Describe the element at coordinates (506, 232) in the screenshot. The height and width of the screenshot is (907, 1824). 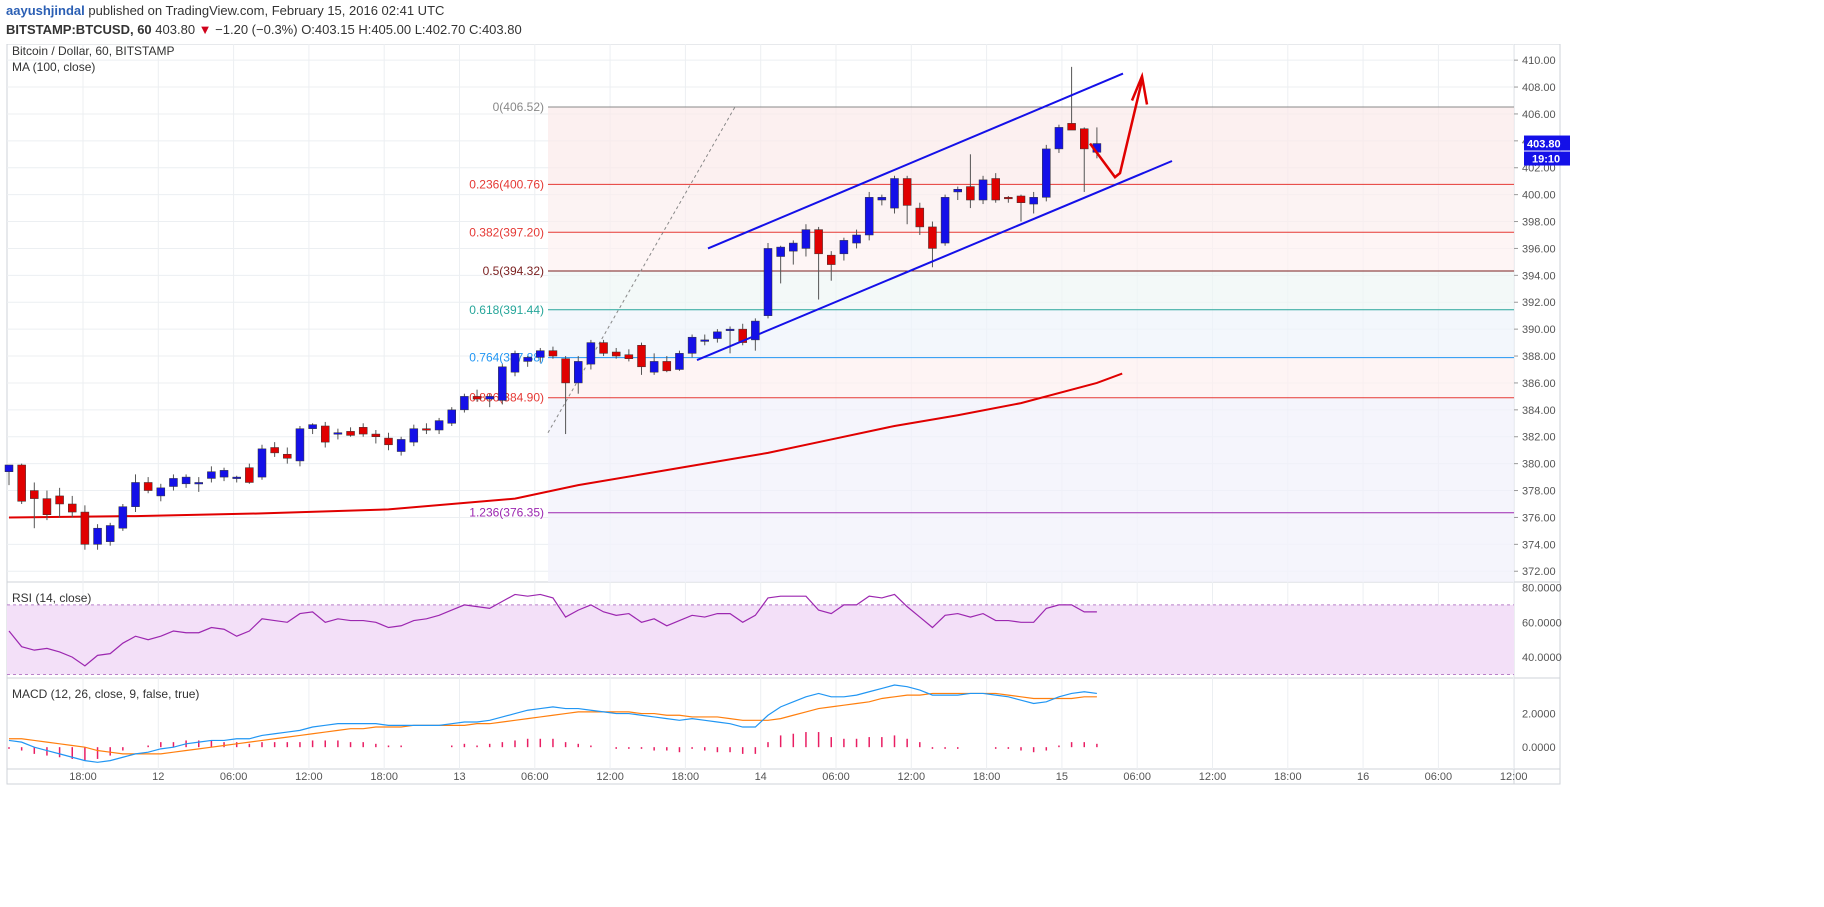
I see `fib-level-label: 0.382(397.20)` at that location.